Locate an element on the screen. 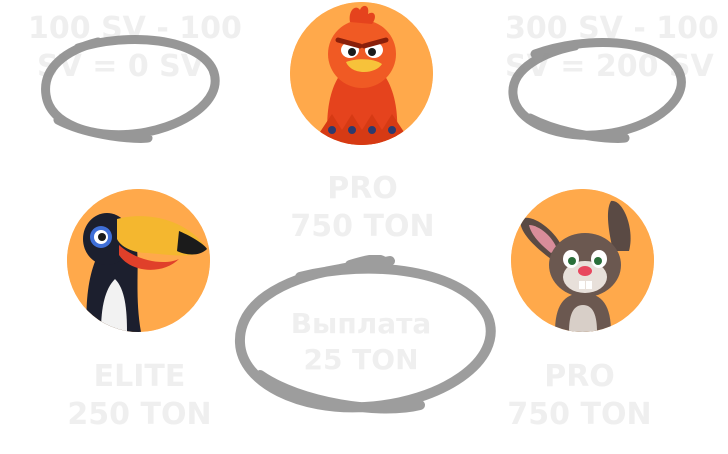  payout-amount: 25 TON is located at coordinates (361, 359).